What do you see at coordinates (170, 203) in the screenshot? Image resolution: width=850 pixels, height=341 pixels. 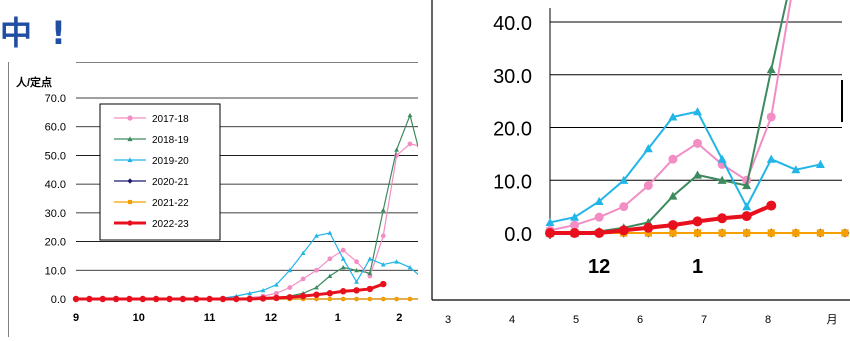 I see `legend-label: 2021-22` at bounding box center [170, 203].